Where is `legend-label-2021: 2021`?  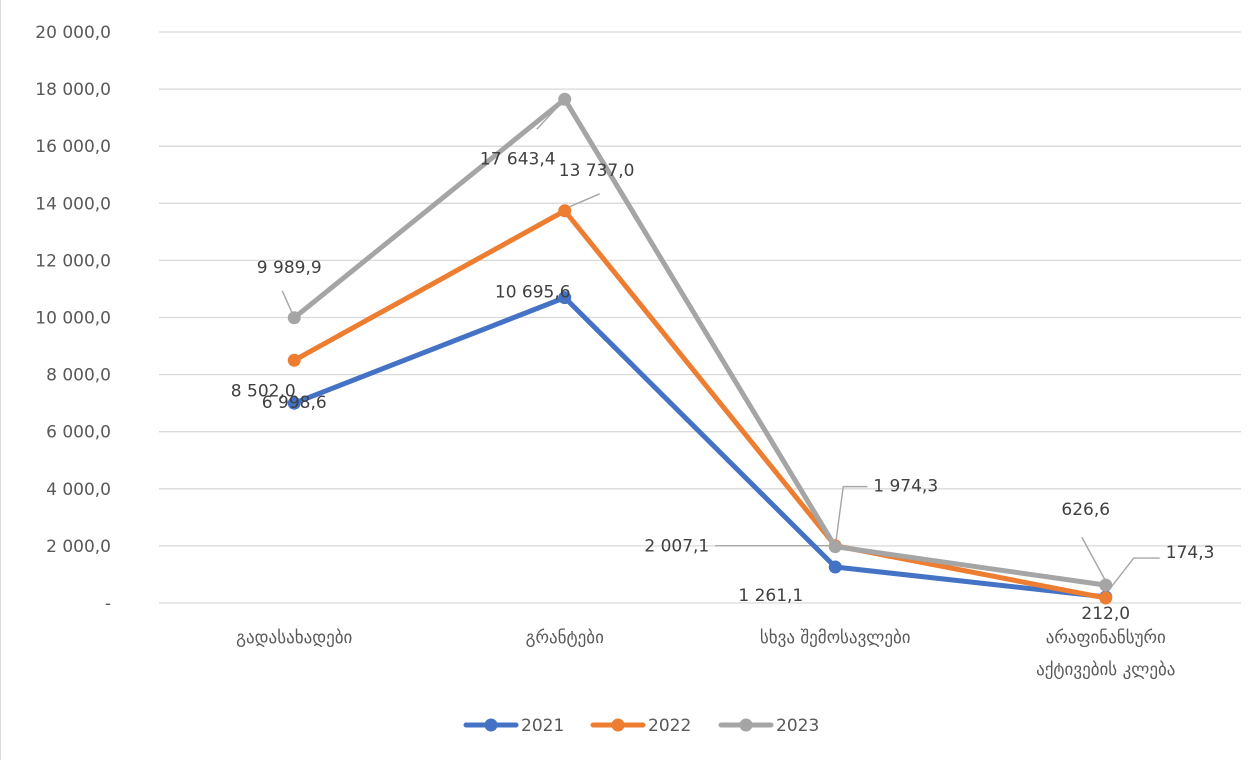
legend-label-2021: 2021 is located at coordinates (542, 726).